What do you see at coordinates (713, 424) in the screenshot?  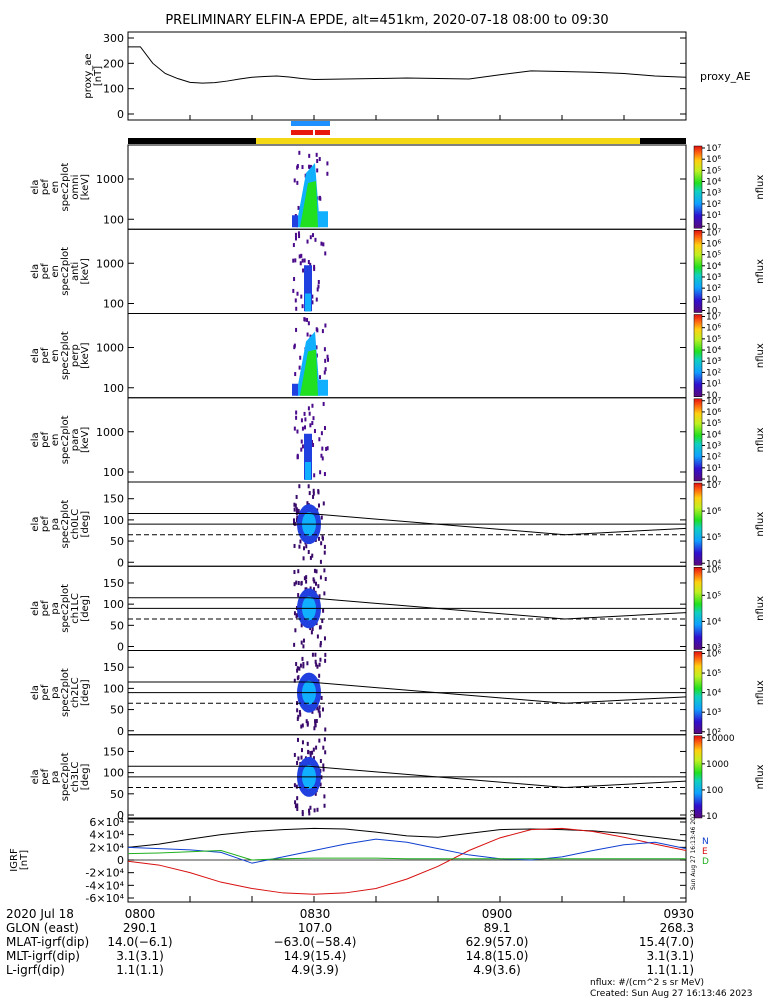 I see `colorbar-tick-label: 10⁵` at bounding box center [713, 424].